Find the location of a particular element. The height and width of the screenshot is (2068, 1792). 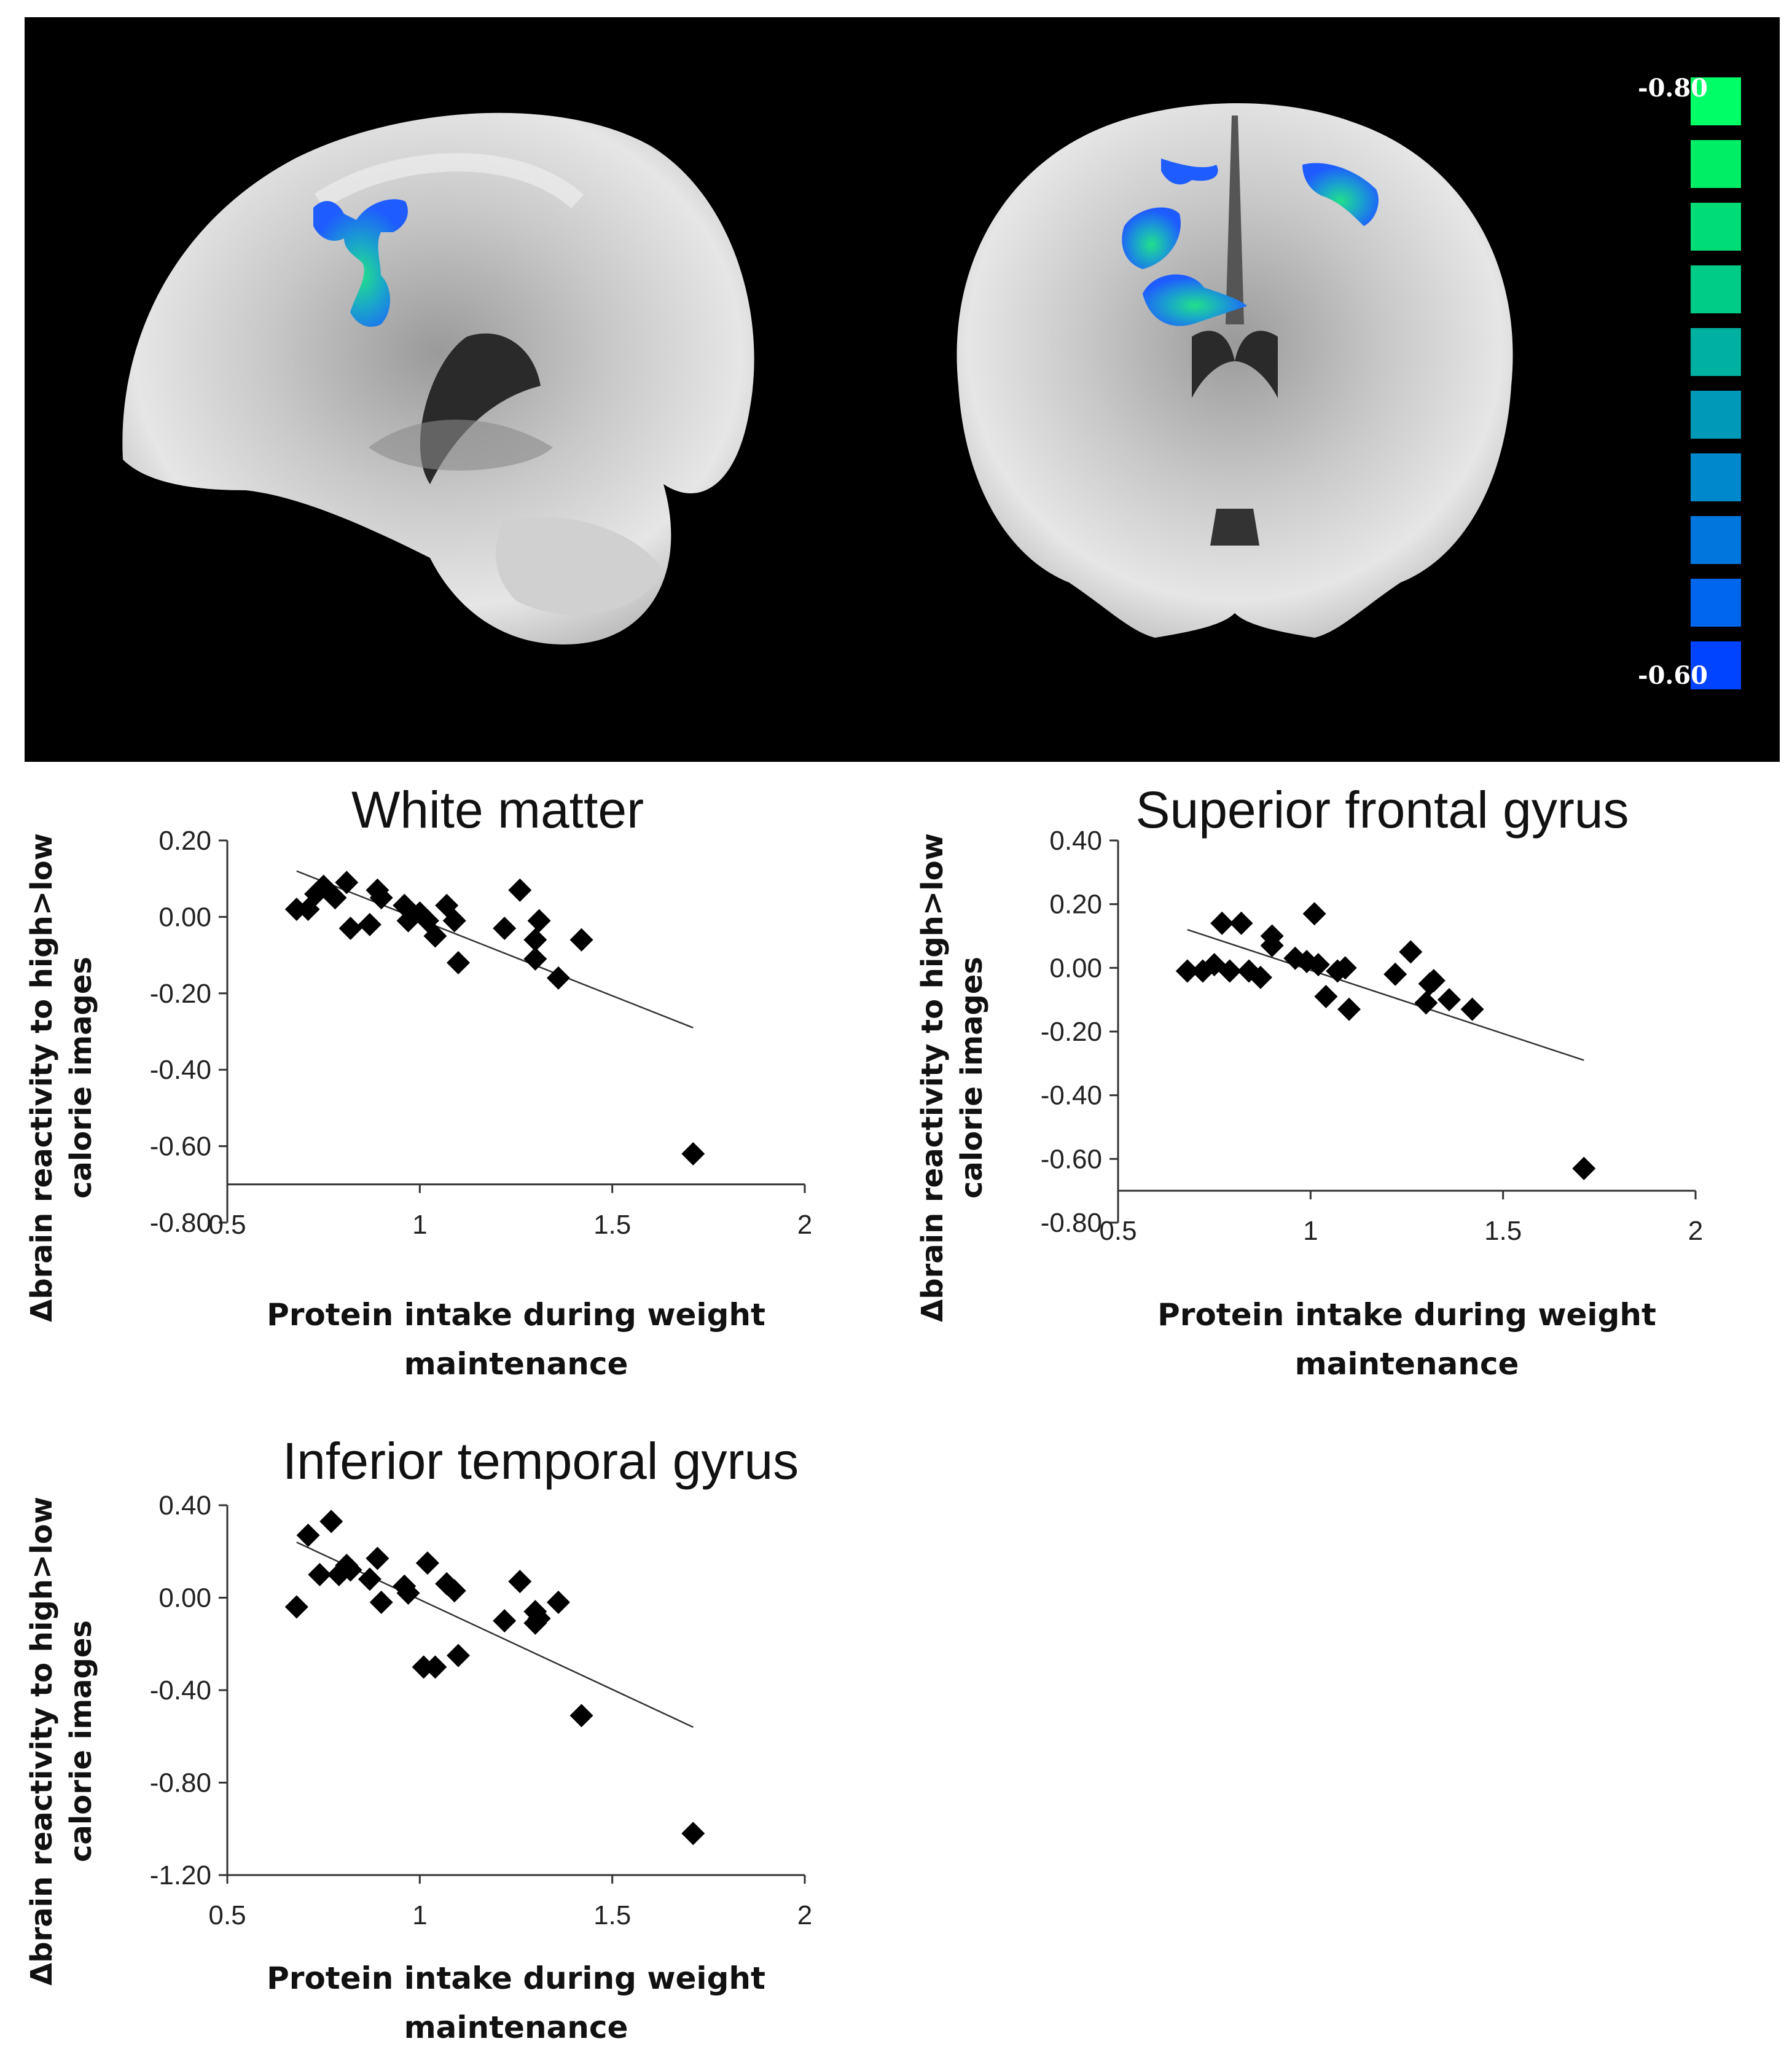

chart-title: Inferior temporal gyrus is located at coordinates (540, 1461).